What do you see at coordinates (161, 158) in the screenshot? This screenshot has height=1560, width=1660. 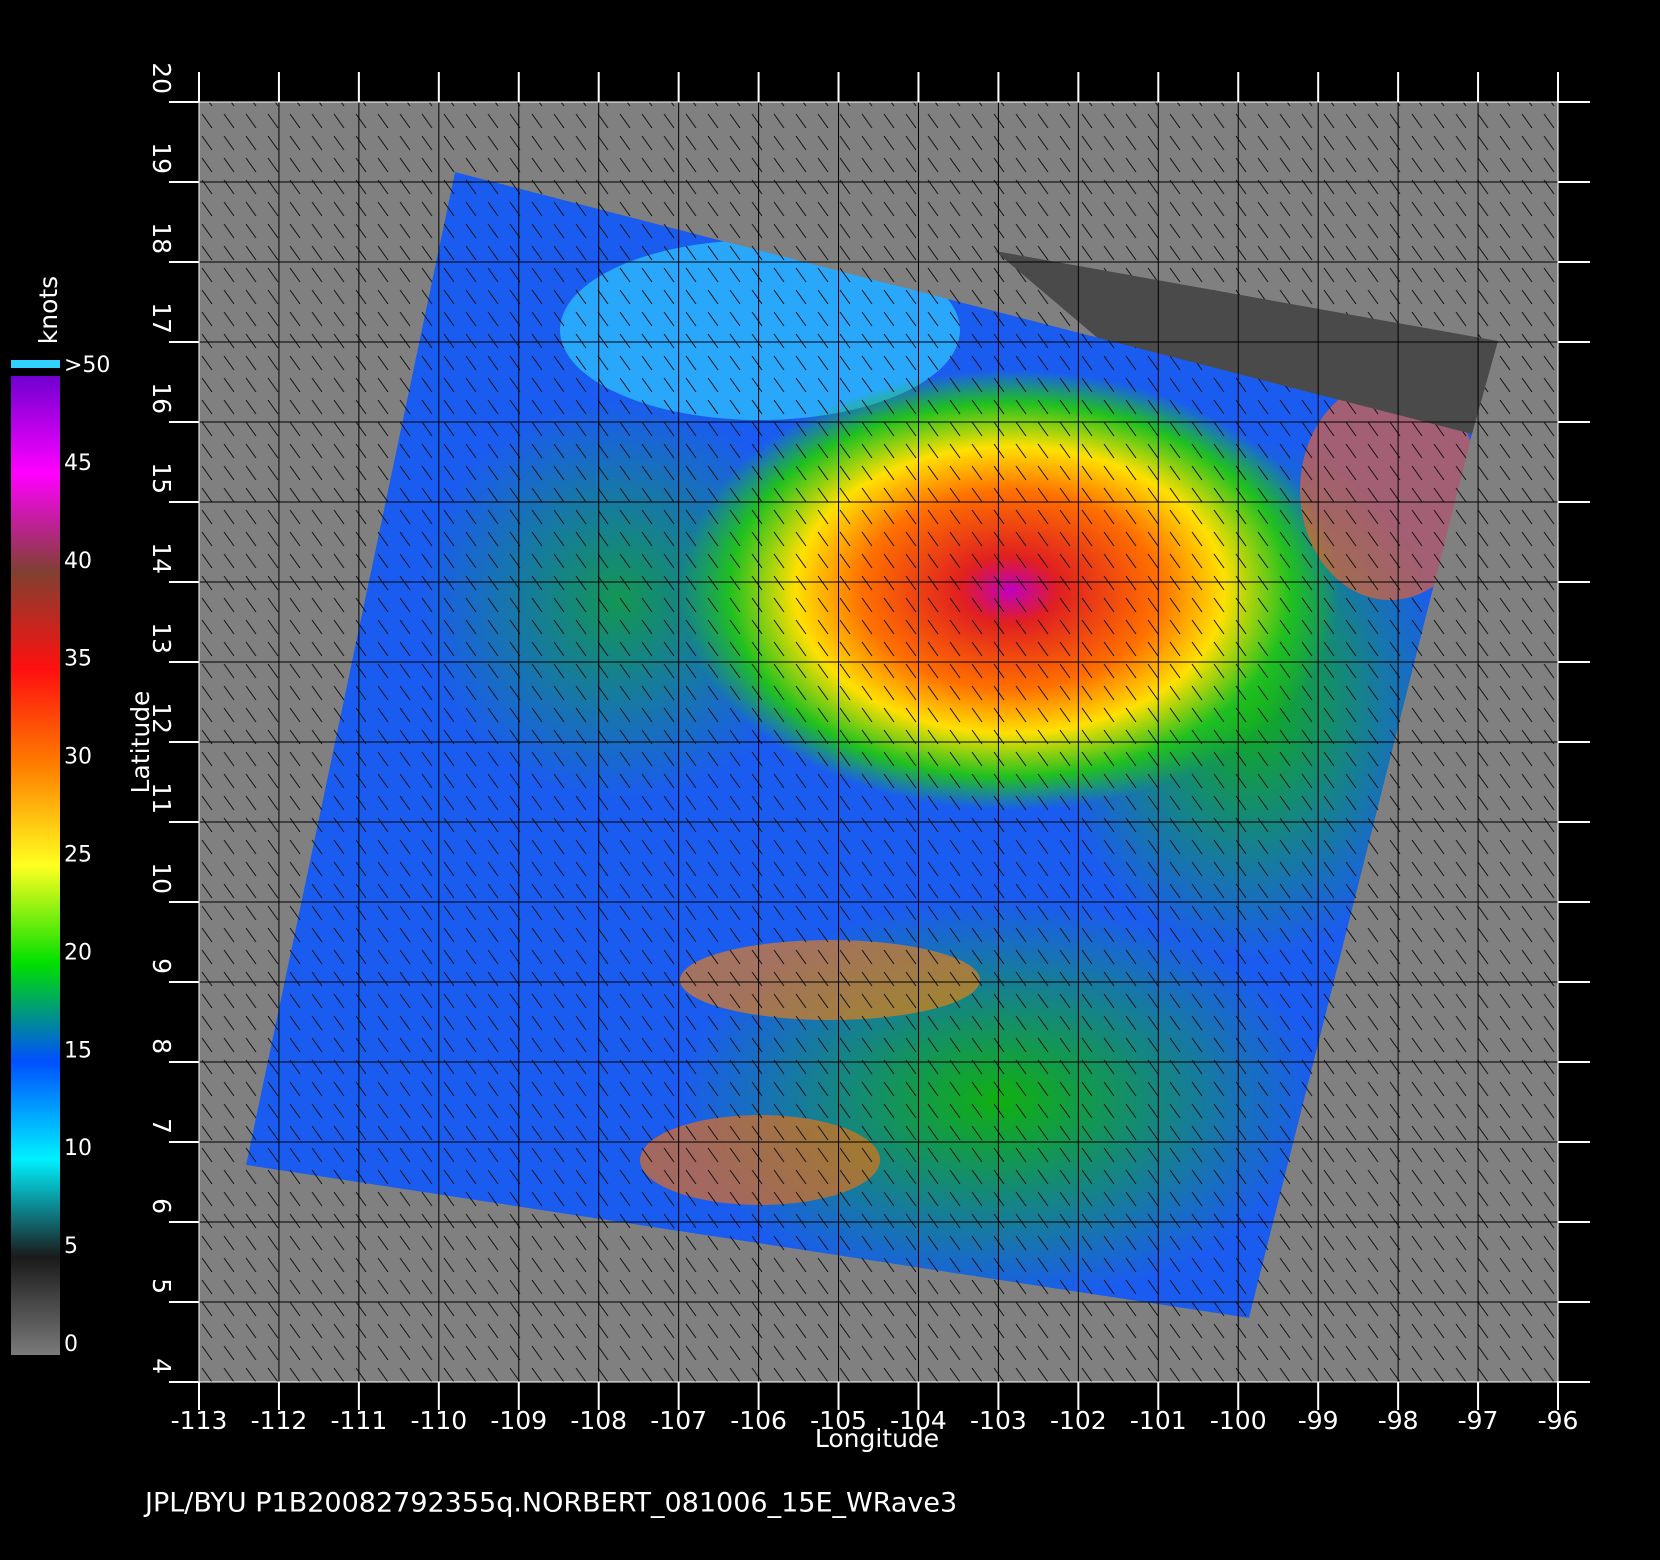 I see `y-tick-label: 19` at bounding box center [161, 158].